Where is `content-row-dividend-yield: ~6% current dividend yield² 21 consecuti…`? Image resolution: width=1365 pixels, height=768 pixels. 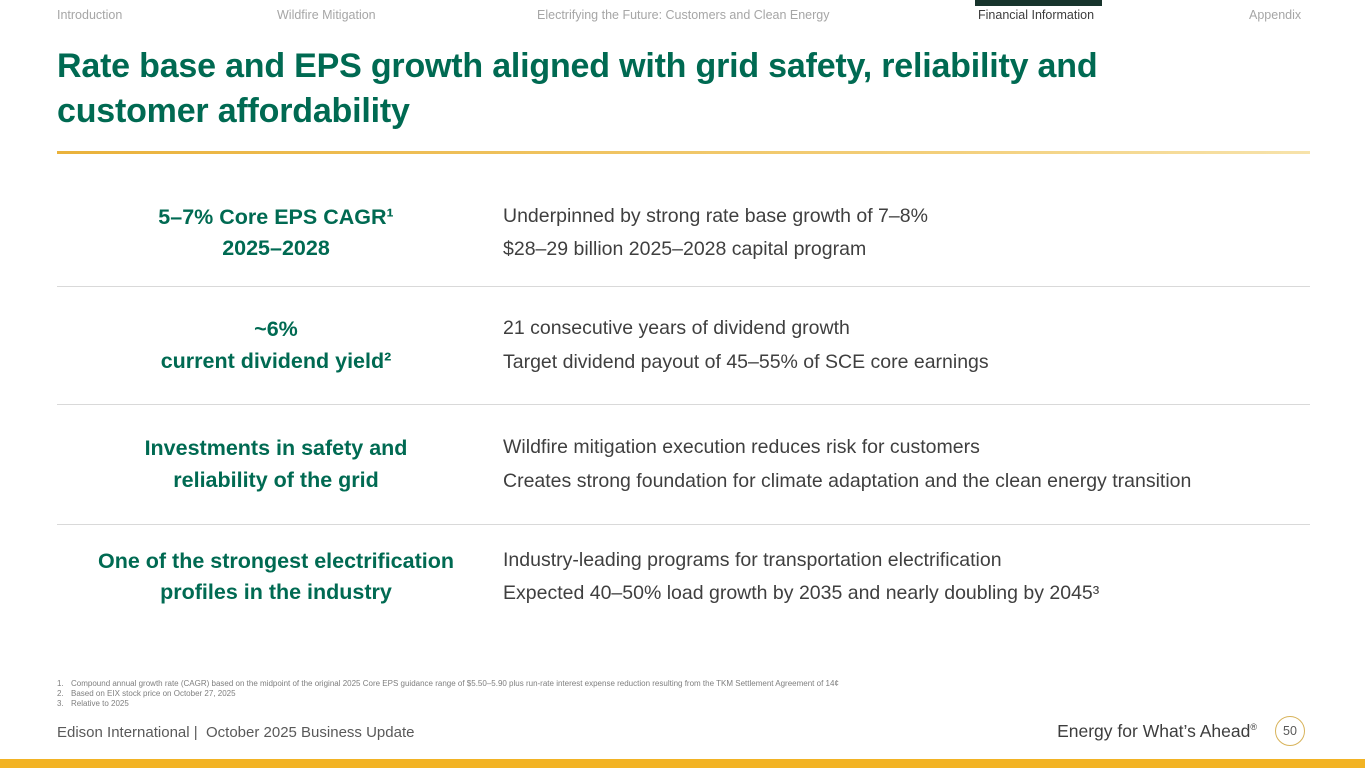
content-row-dividend-yield: ~6% current dividend yield² 21 consecuti… is located at coordinates (683, 346).